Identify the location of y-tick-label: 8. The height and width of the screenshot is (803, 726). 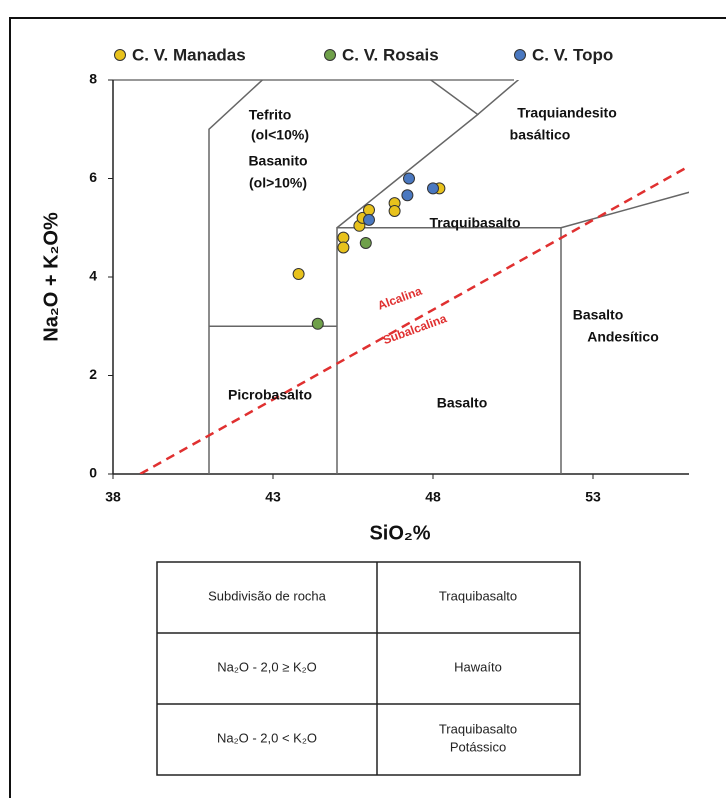
(93, 79).